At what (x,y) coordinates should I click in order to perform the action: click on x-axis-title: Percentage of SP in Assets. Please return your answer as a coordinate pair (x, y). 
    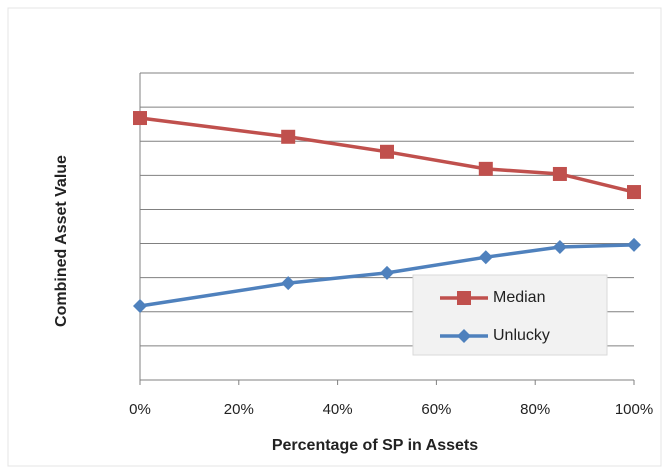
    Looking at the image, I should click on (375, 445).